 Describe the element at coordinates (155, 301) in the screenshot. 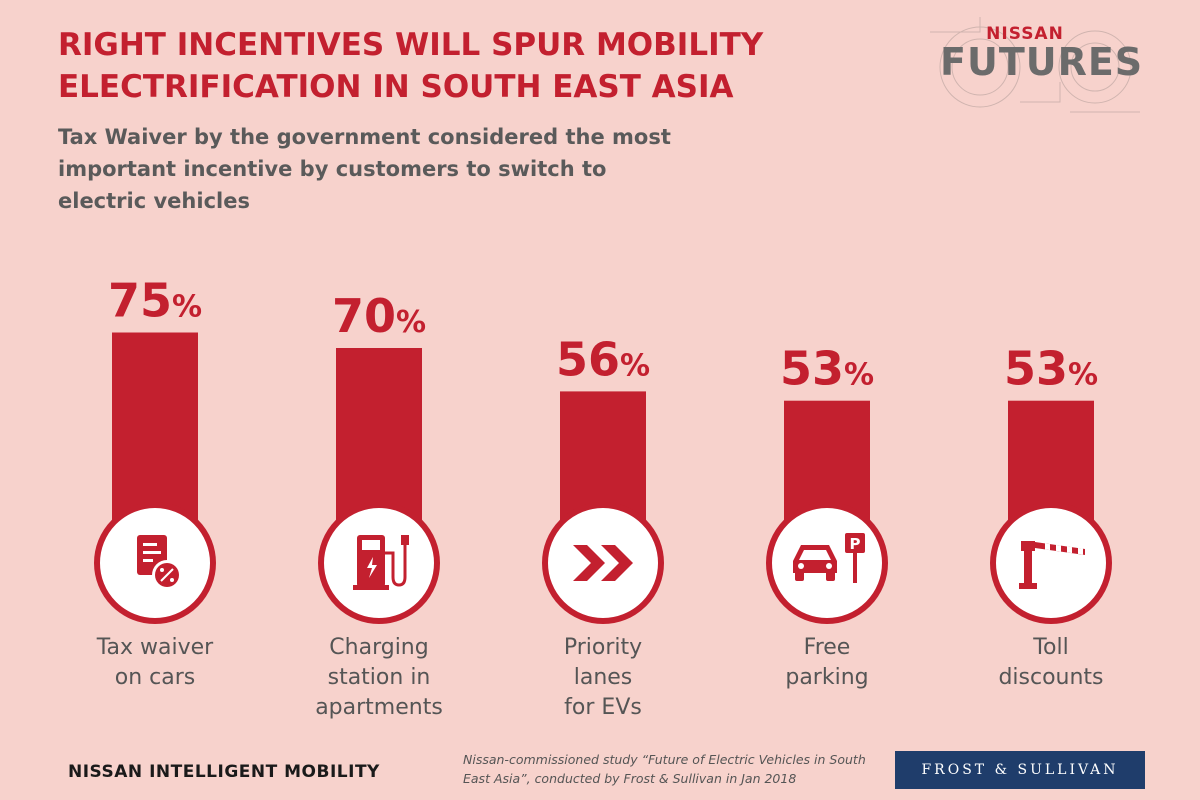

I see `data-label: 75%` at that location.